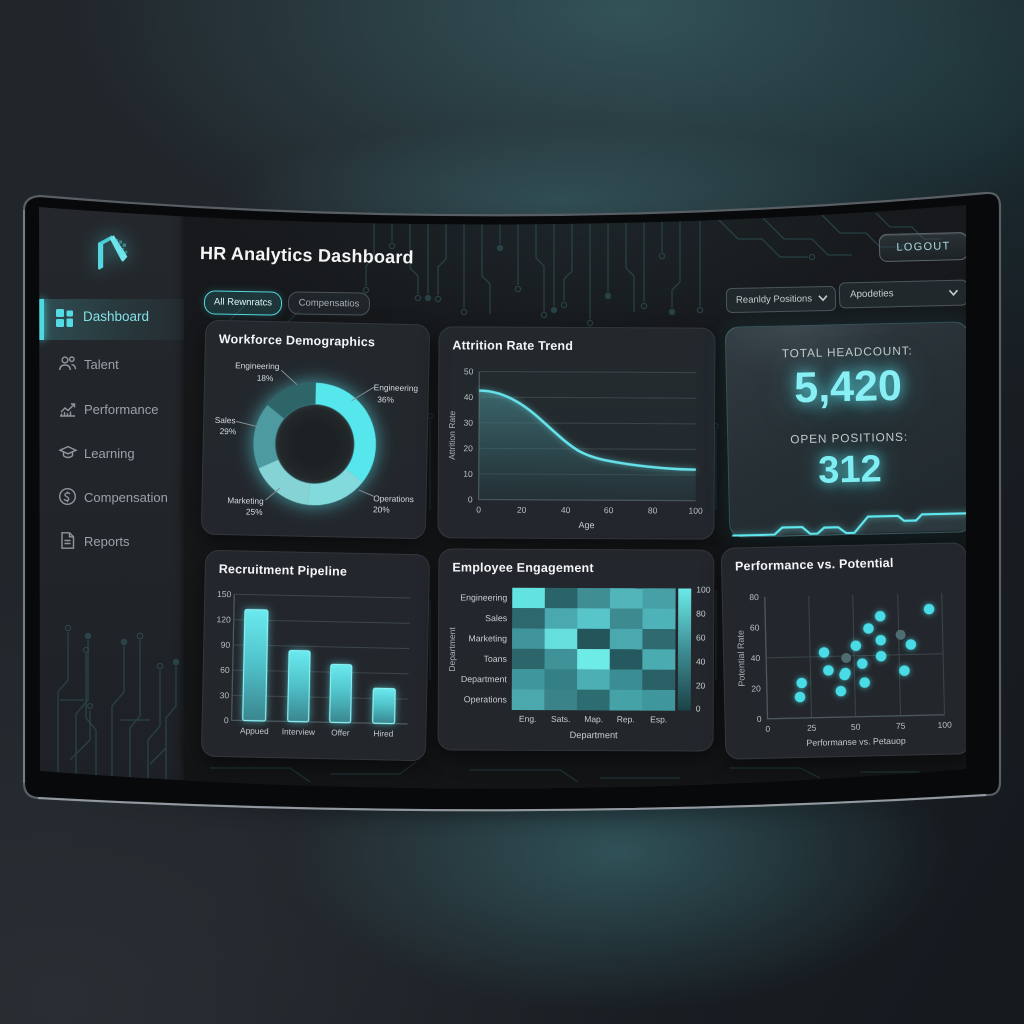 The width and height of the screenshot is (1024, 1024). Describe the element at coordinates (254, 730) in the screenshot. I see `svg-text: Appued` at that location.